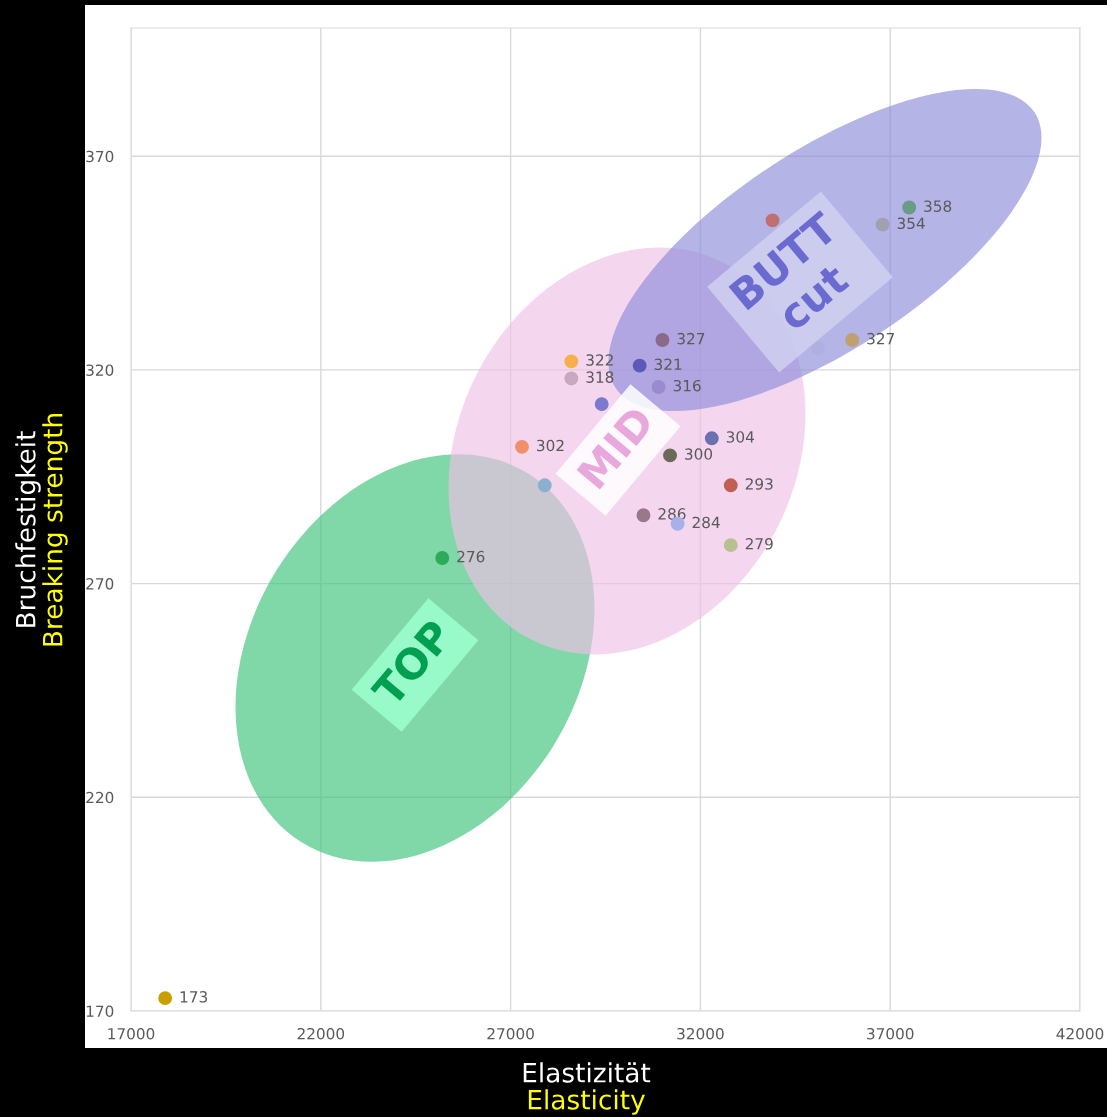 This screenshot has height=1117, width=1107. Describe the element at coordinates (687, 385) in the screenshot. I see `data-label: 316` at that location.